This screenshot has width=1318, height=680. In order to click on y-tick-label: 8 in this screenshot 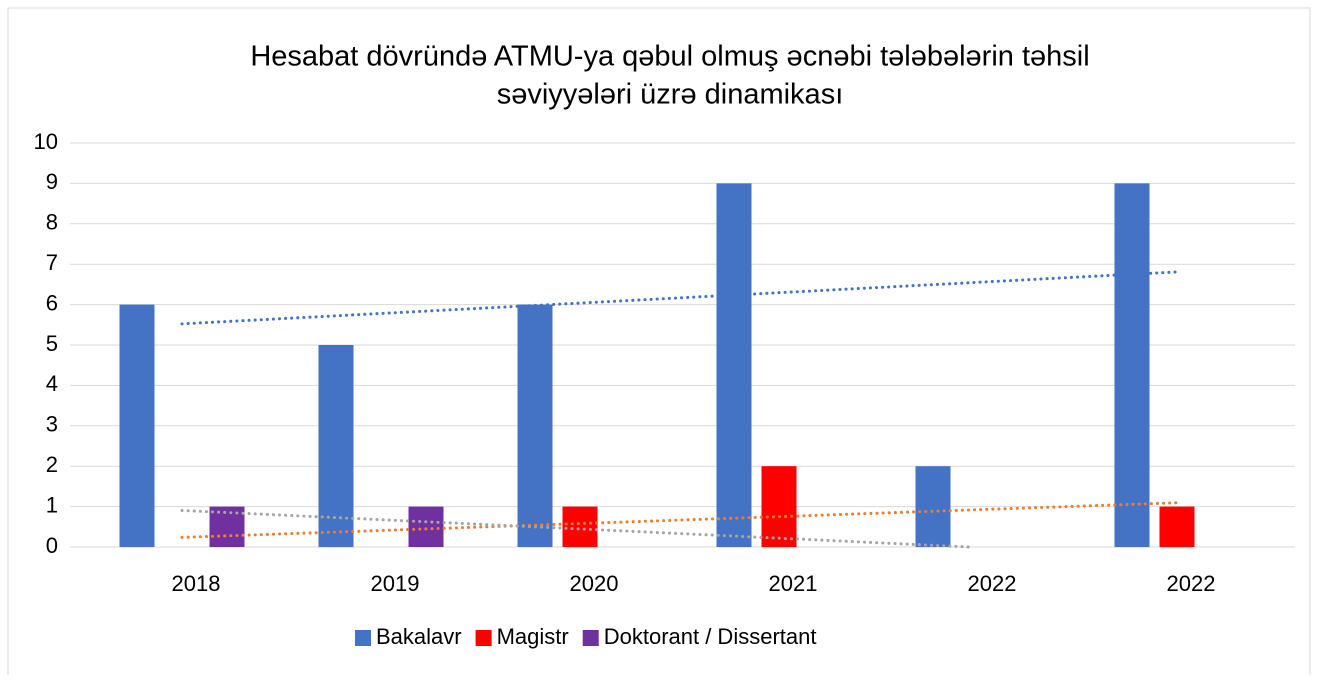, I will do `click(52, 222)`.